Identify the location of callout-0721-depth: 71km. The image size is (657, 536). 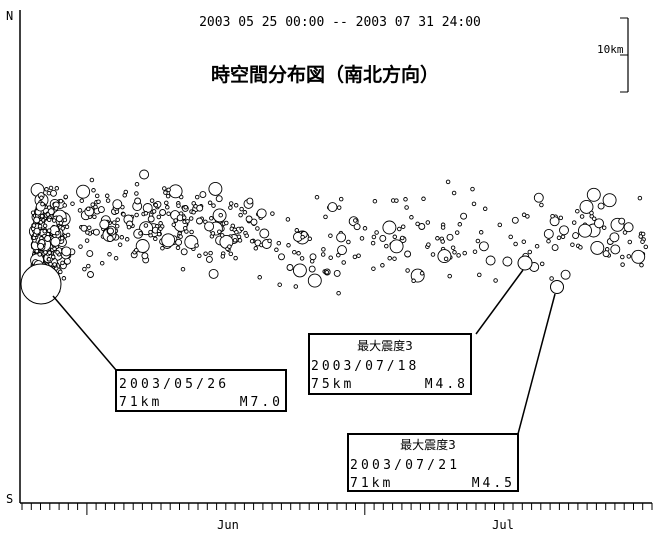
(371, 483).